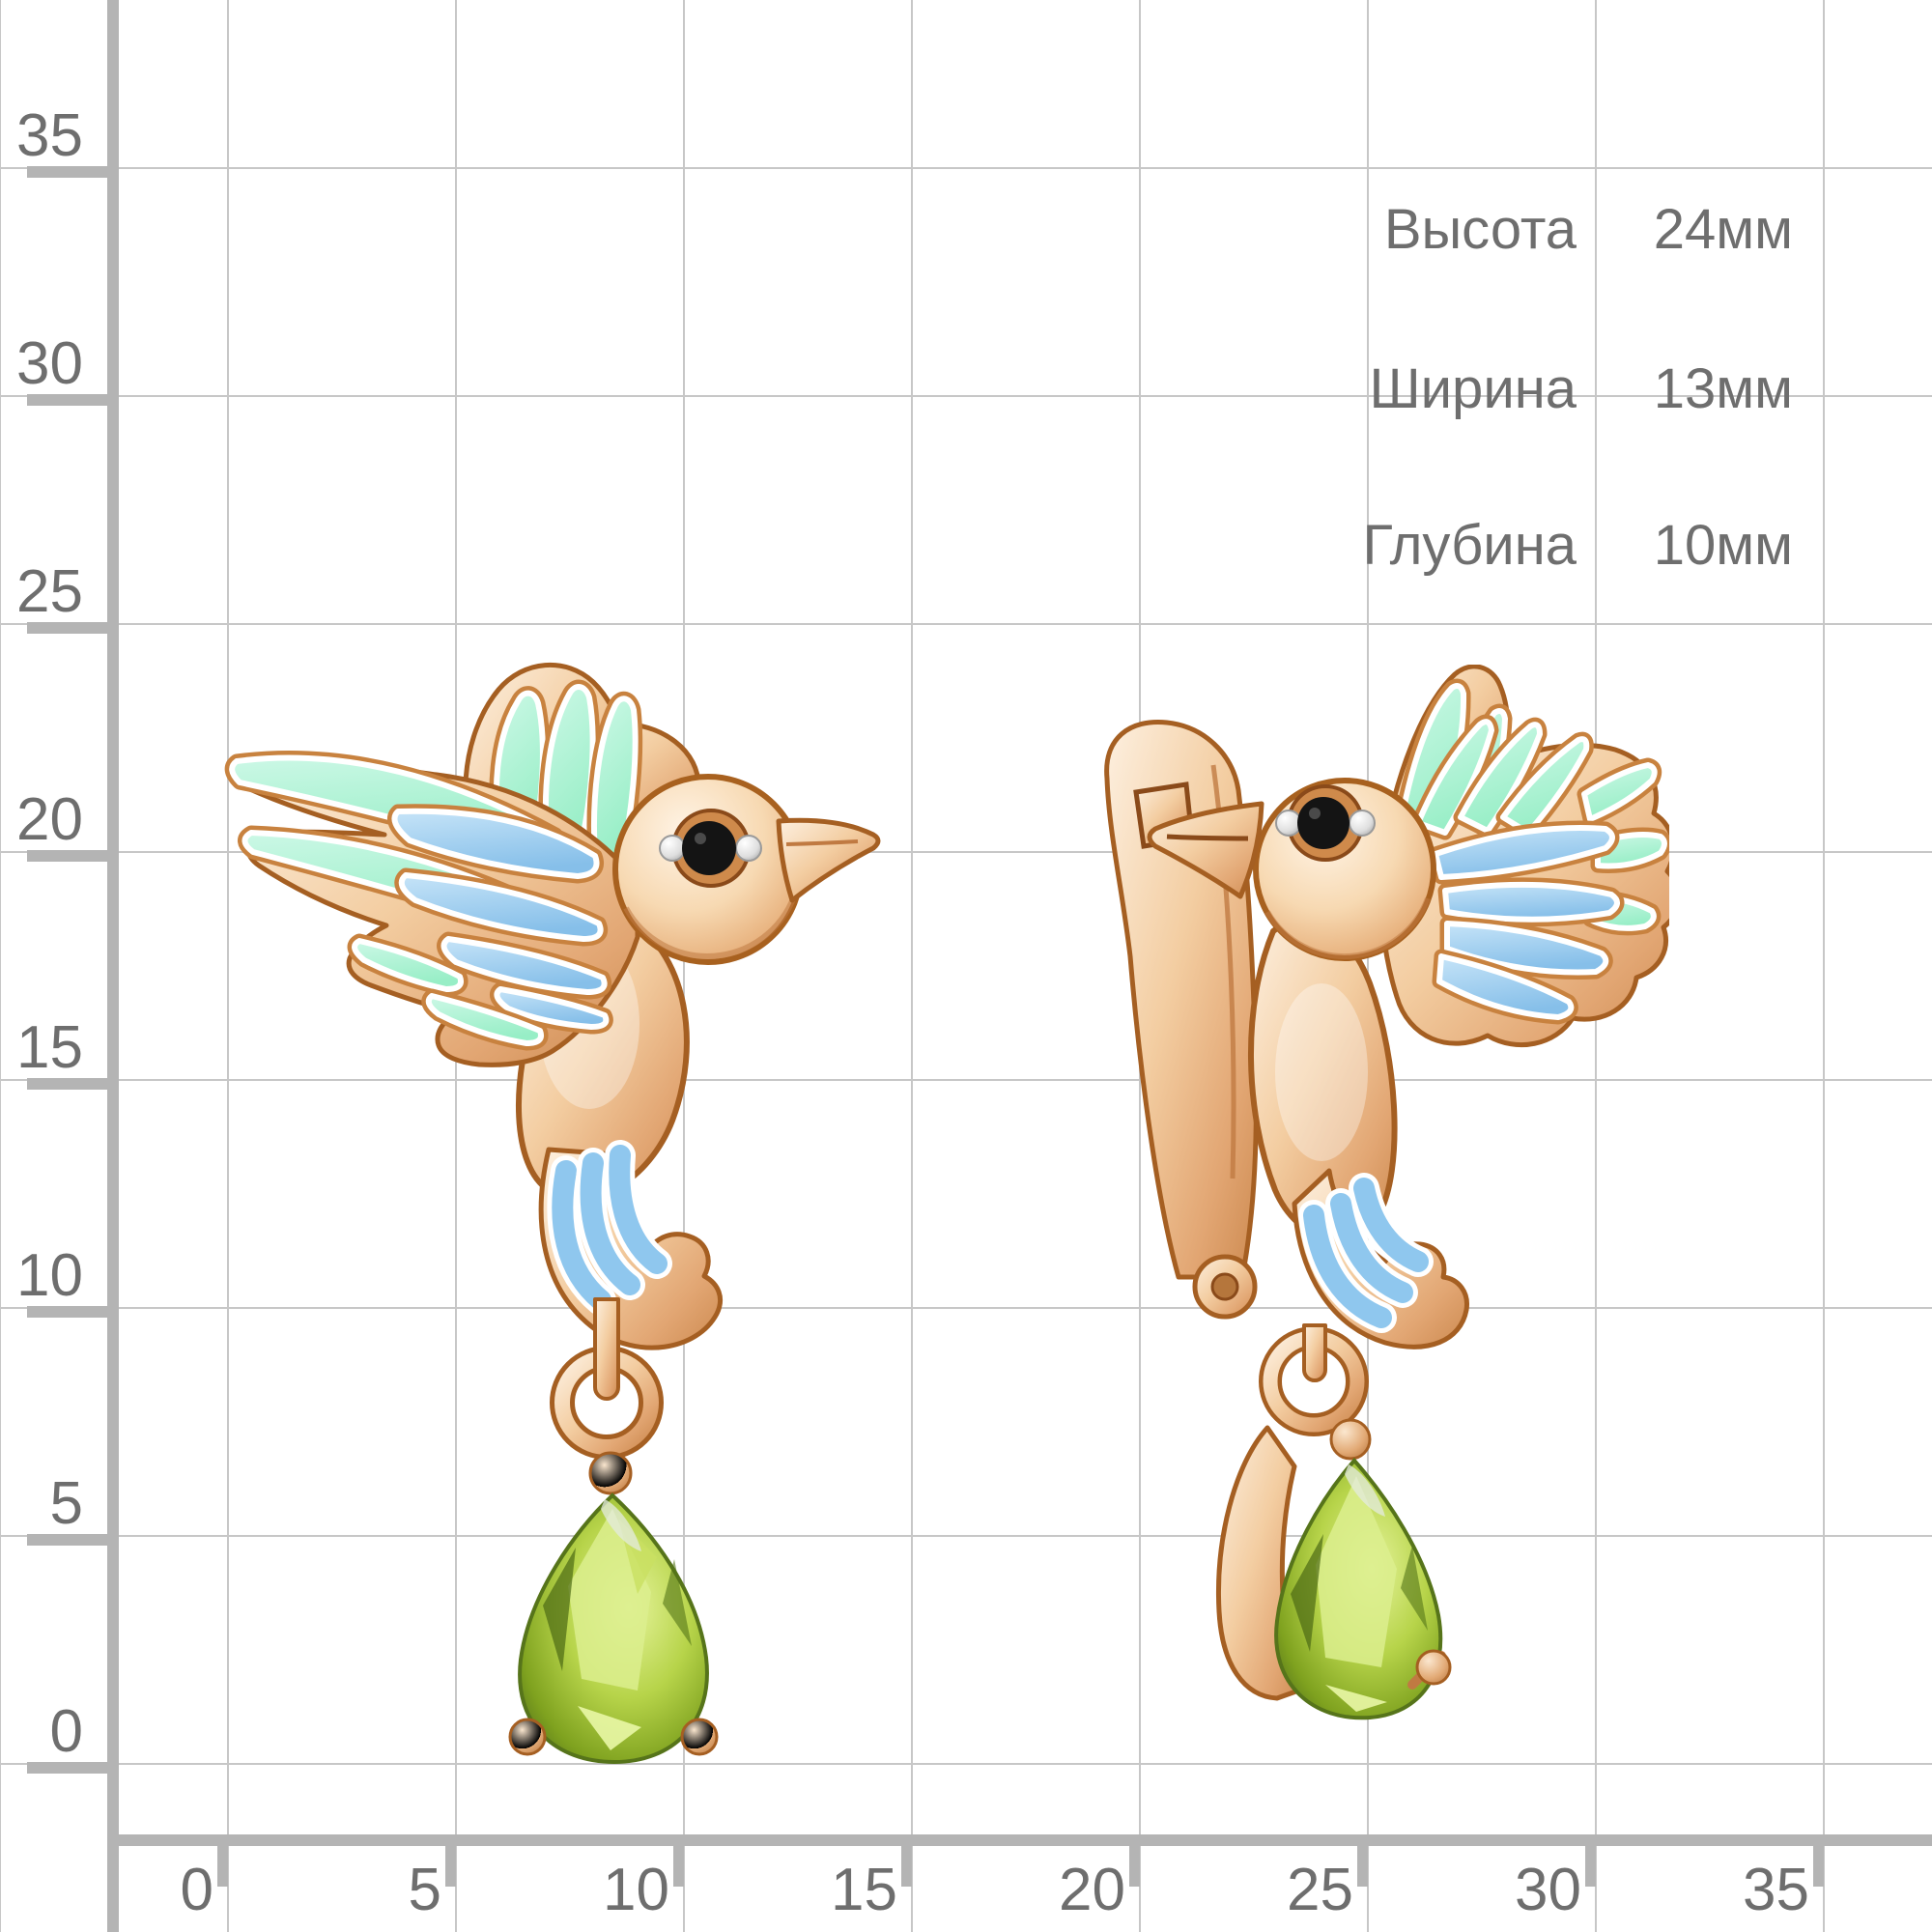 This screenshot has width=1932, height=1932. What do you see at coordinates (1473, 388) in the screenshot?
I see `dimension-label-width: Ширина` at bounding box center [1473, 388].